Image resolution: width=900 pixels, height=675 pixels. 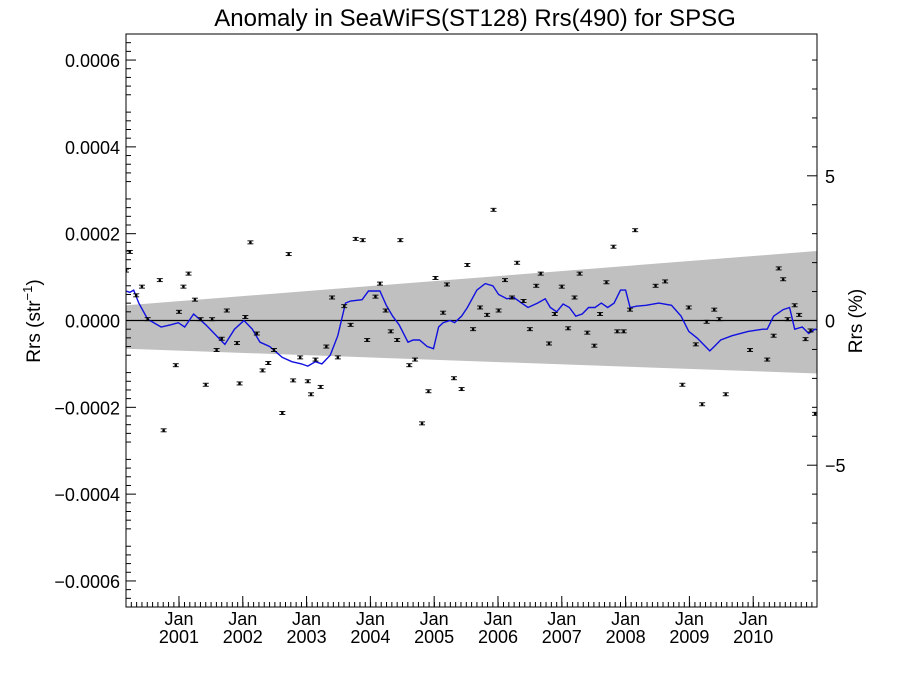 I want to click on x-tick-year: 2009, so click(x=689, y=637).